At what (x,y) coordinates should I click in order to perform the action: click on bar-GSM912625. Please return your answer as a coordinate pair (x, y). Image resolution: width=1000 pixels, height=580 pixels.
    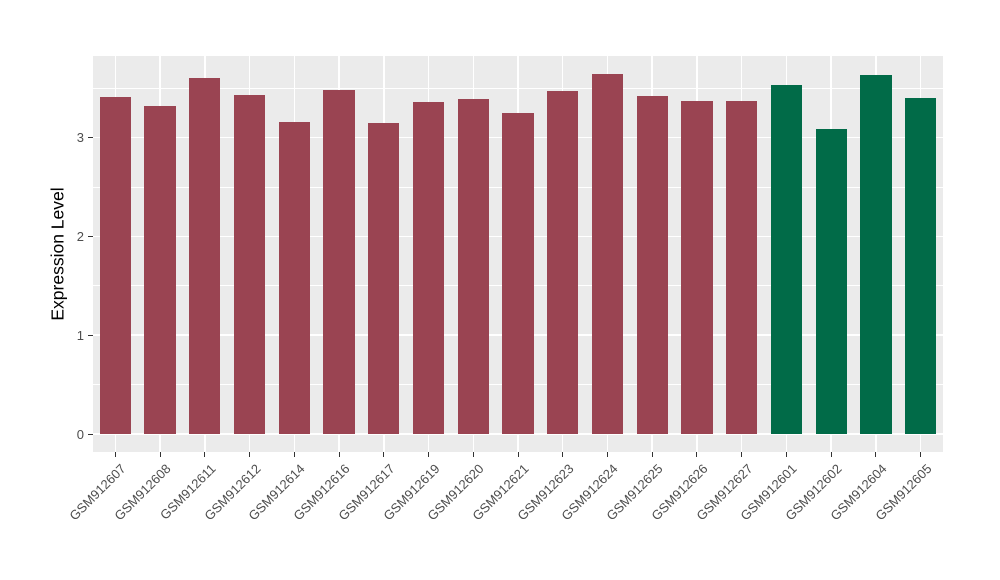
    Looking at the image, I should click on (652, 265).